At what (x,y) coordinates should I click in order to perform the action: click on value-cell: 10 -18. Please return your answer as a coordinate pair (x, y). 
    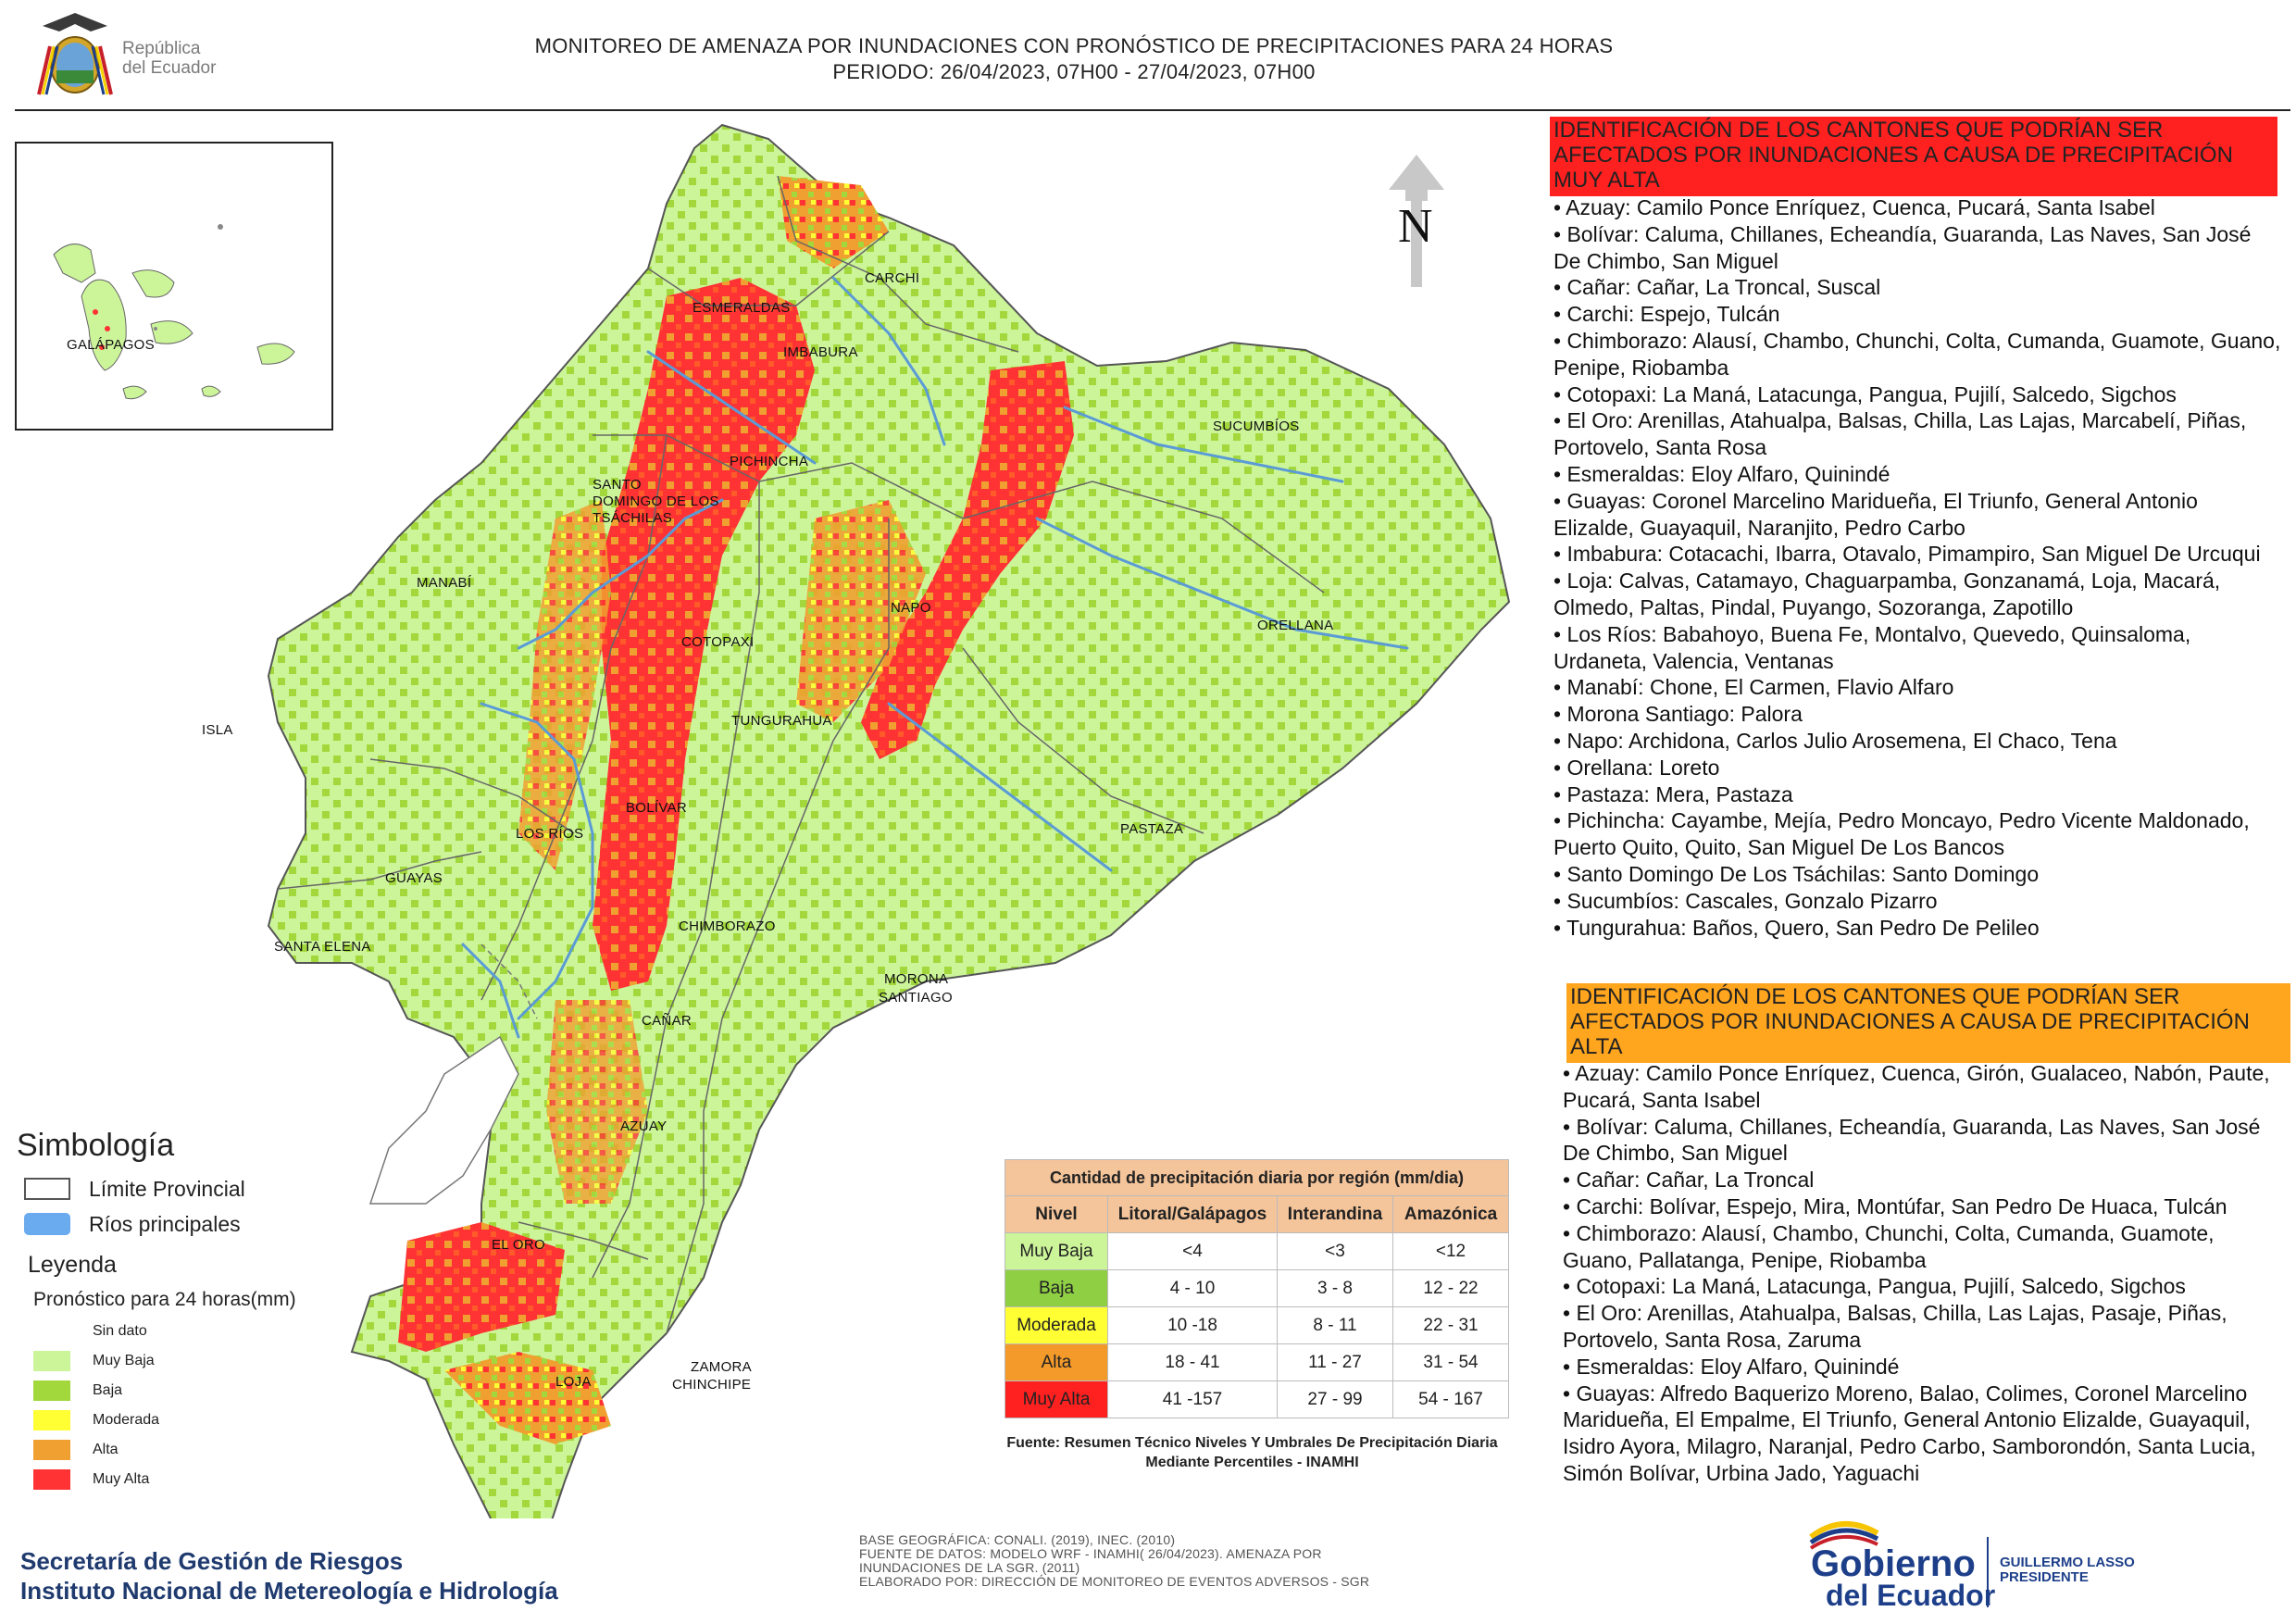
    Looking at the image, I should click on (1192, 1325).